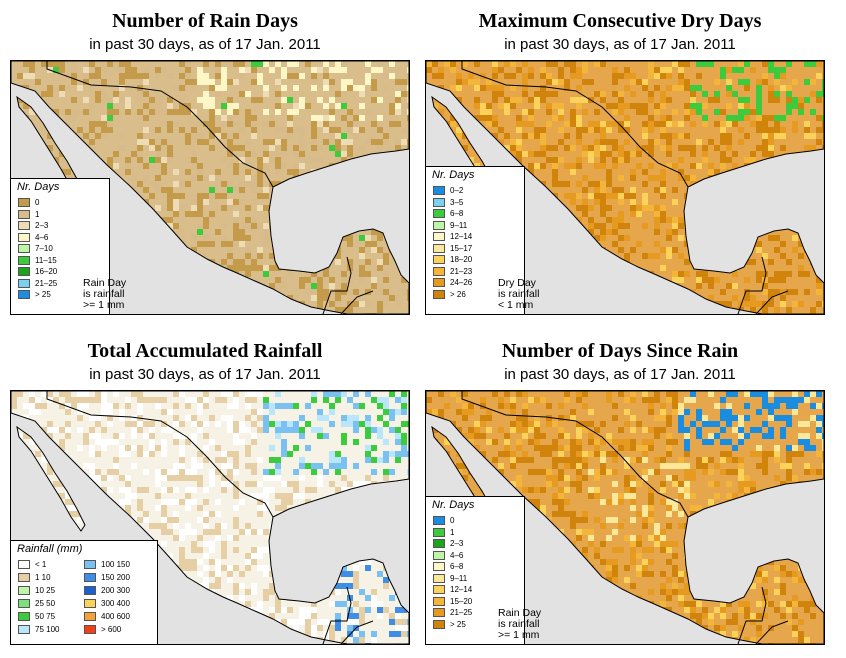 This screenshot has width=846, height=658. Describe the element at coordinates (458, 294) in the screenshot. I see `legend-label: > 26` at that location.